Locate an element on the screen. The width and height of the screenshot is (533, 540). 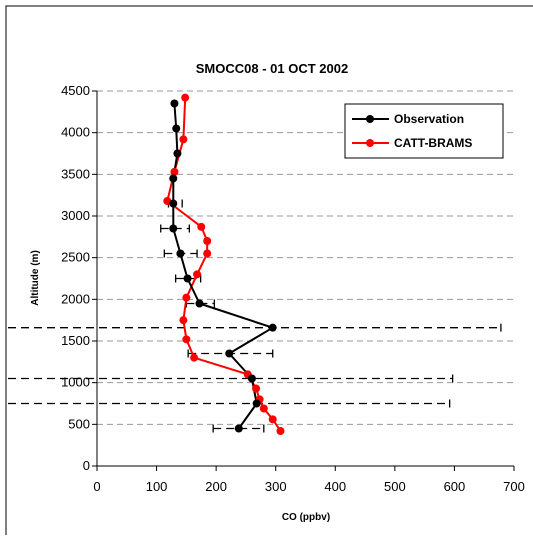
x-tick-label: 200 is located at coordinates (216, 486).